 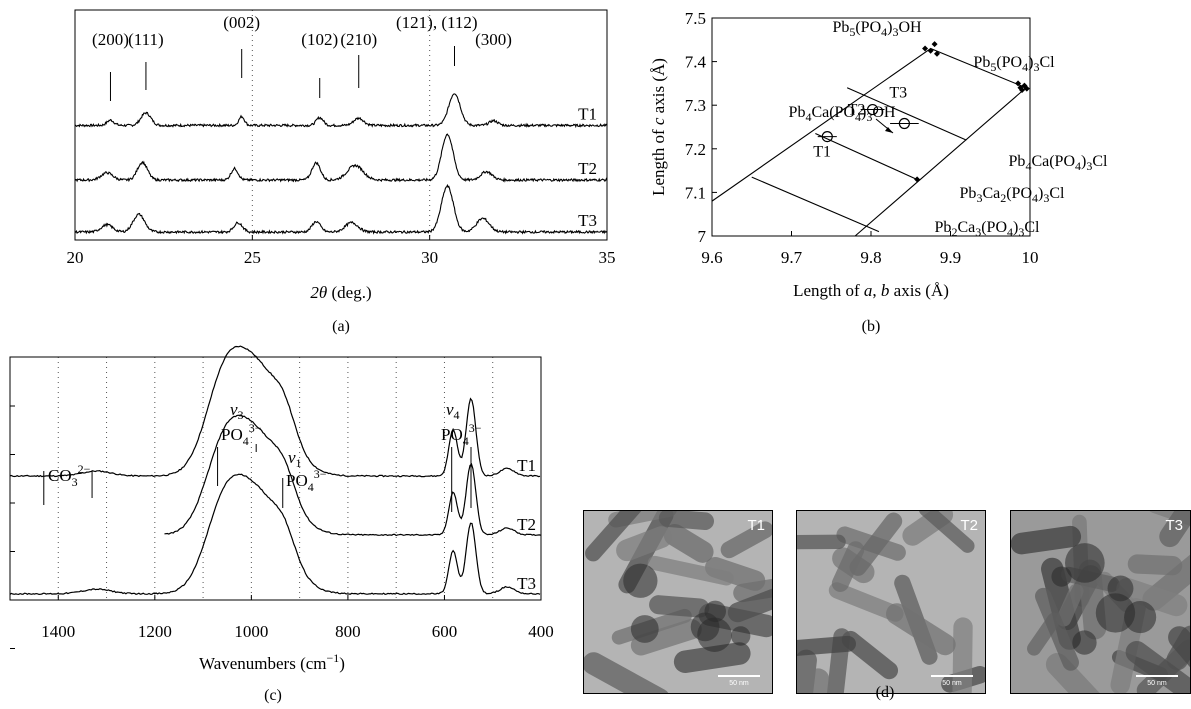 I want to click on anno-v1-po4: PO43−, so click(x=306, y=480).